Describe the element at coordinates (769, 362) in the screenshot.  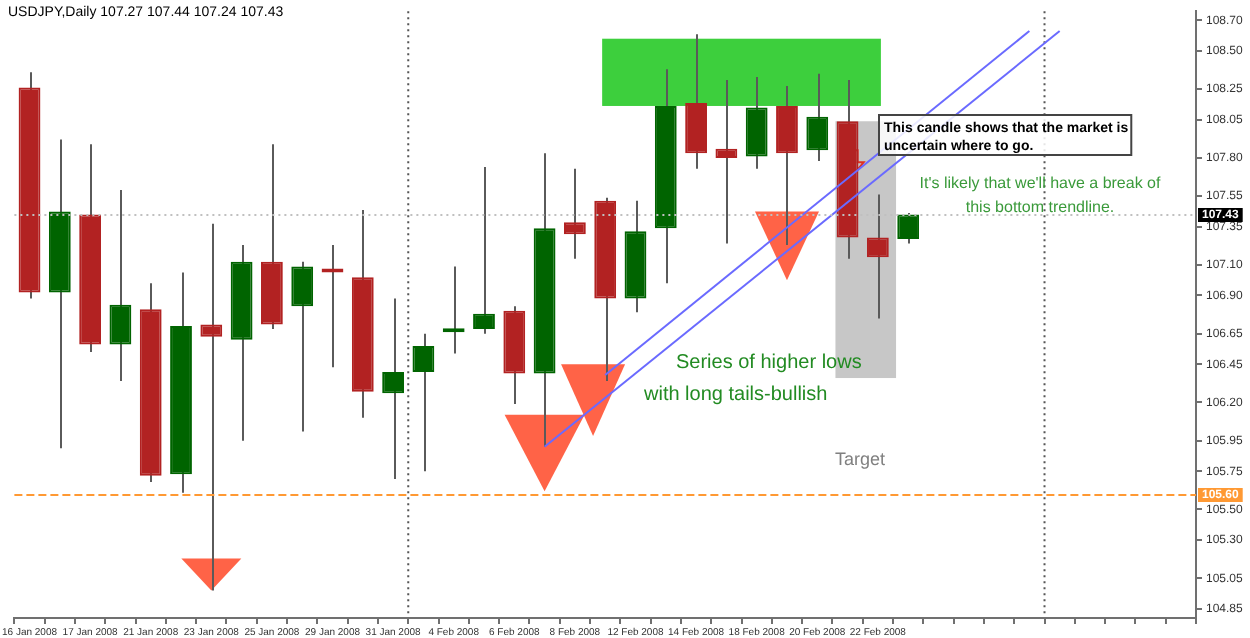
I see `annotation: Series of higher lows` at that location.